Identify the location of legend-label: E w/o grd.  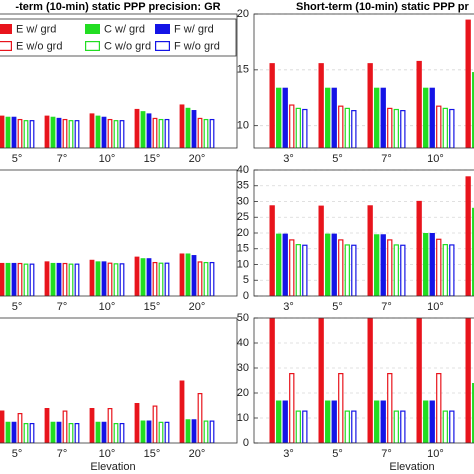
(39, 46).